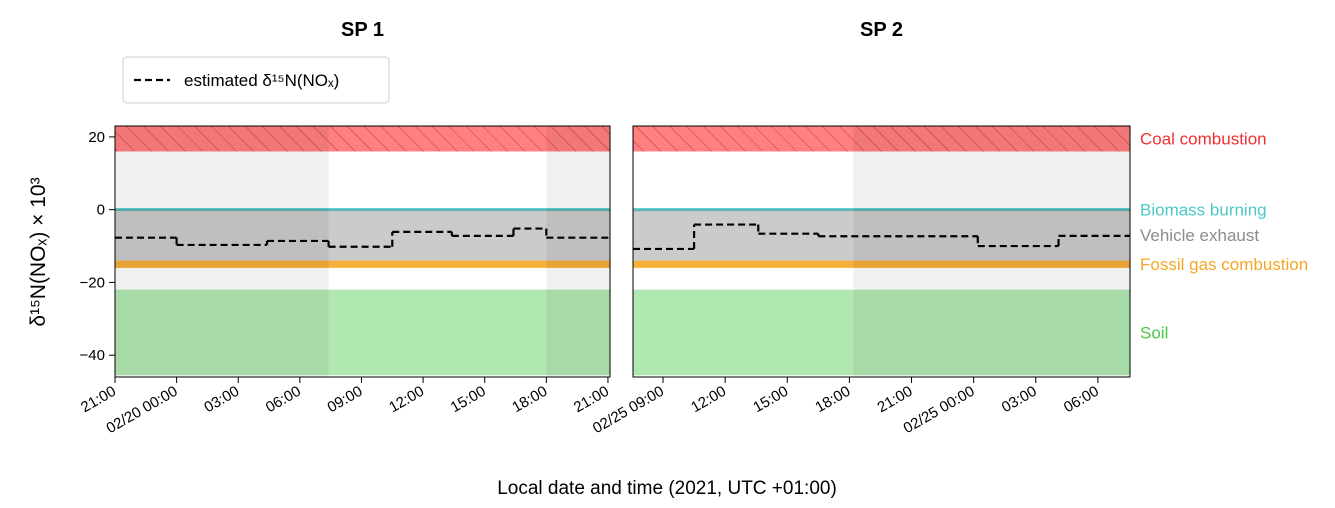 Image resolution: width=1335 pixels, height=508 pixels. I want to click on x-tick-label: 02/25 00:00, so click(939, 410).